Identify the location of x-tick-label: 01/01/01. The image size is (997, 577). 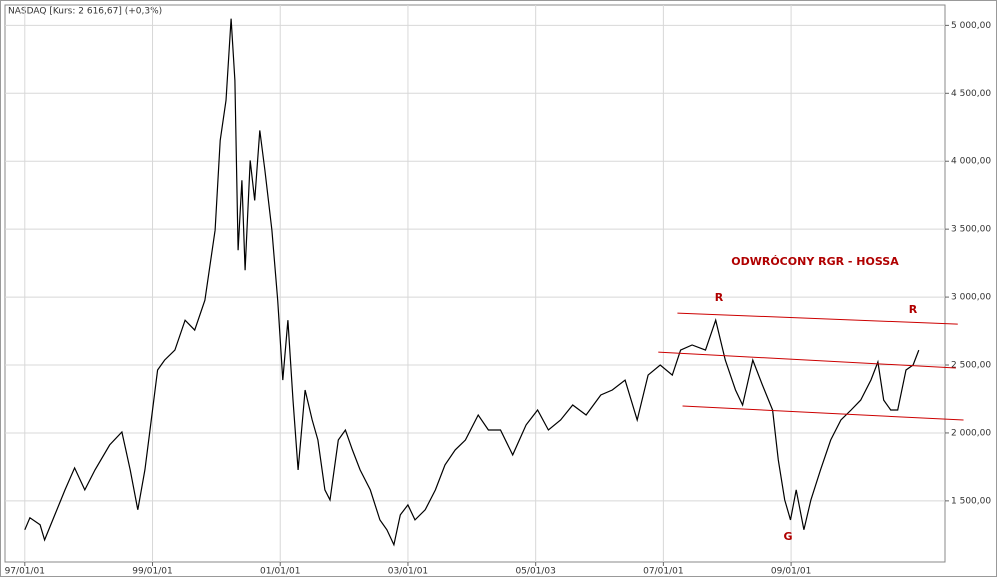
(280, 572).